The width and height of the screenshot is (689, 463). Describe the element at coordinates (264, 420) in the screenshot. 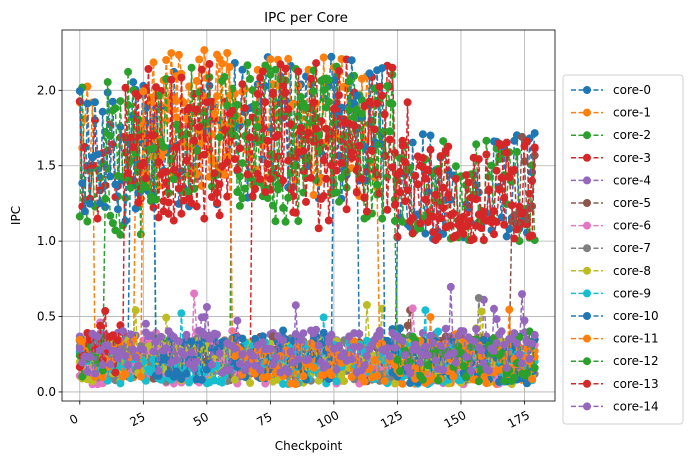

I see `x-tick-label: 75` at that location.